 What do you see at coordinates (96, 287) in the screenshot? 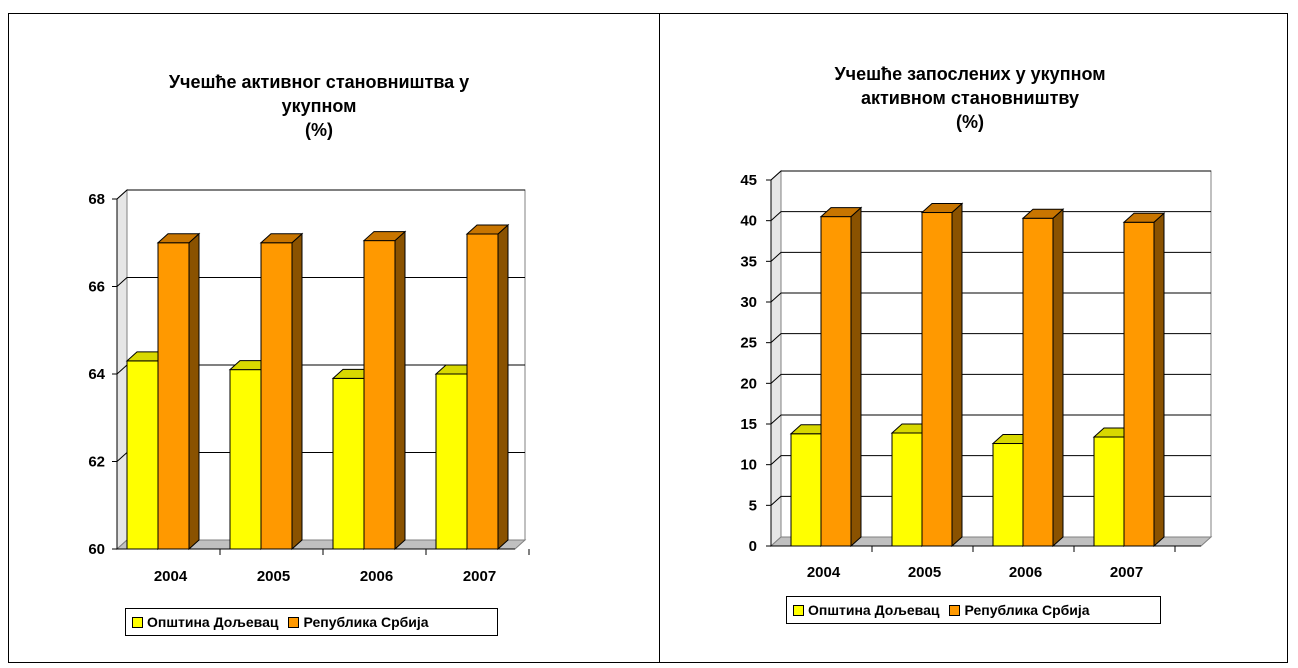
I see `y-tick-label: 66` at bounding box center [96, 287].